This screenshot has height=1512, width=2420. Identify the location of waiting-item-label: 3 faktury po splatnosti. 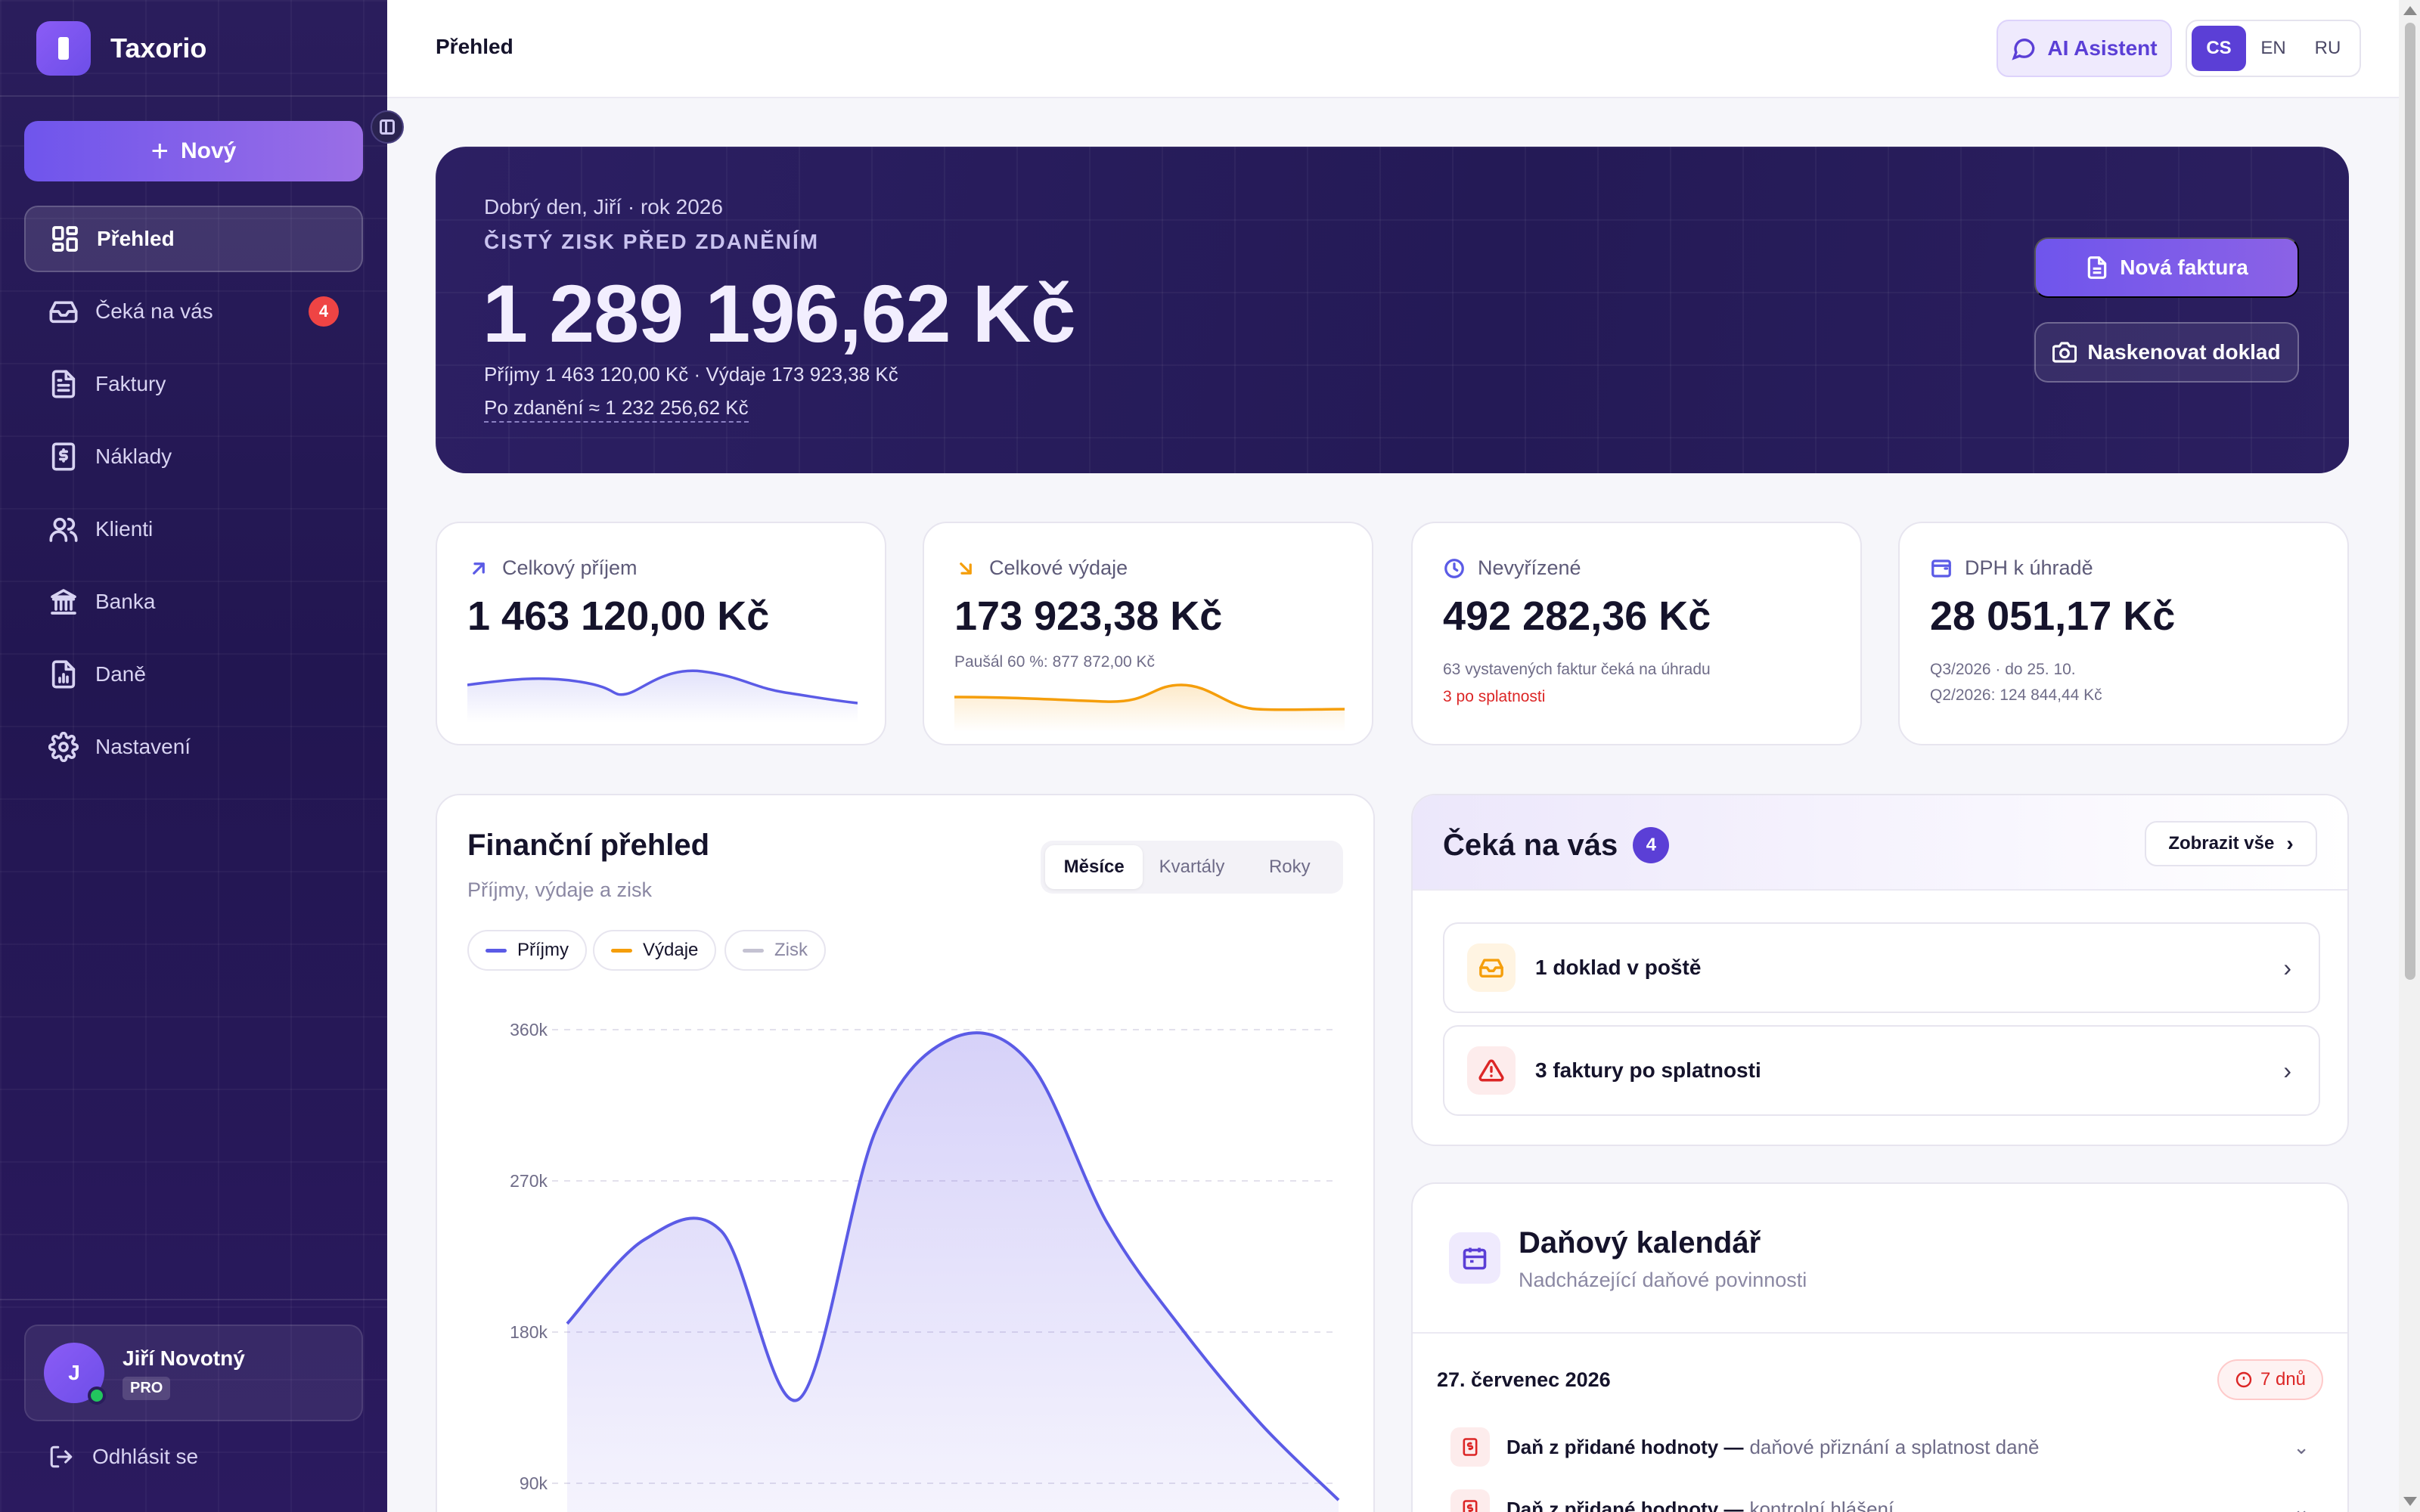
(1648, 1070).